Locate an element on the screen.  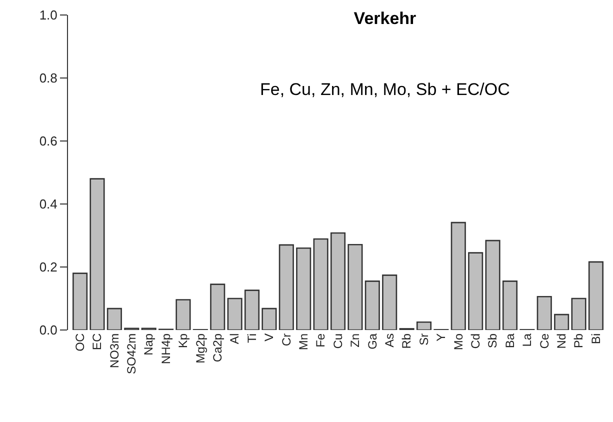
x-tick-label: Sr is located at coordinates (423, 339).